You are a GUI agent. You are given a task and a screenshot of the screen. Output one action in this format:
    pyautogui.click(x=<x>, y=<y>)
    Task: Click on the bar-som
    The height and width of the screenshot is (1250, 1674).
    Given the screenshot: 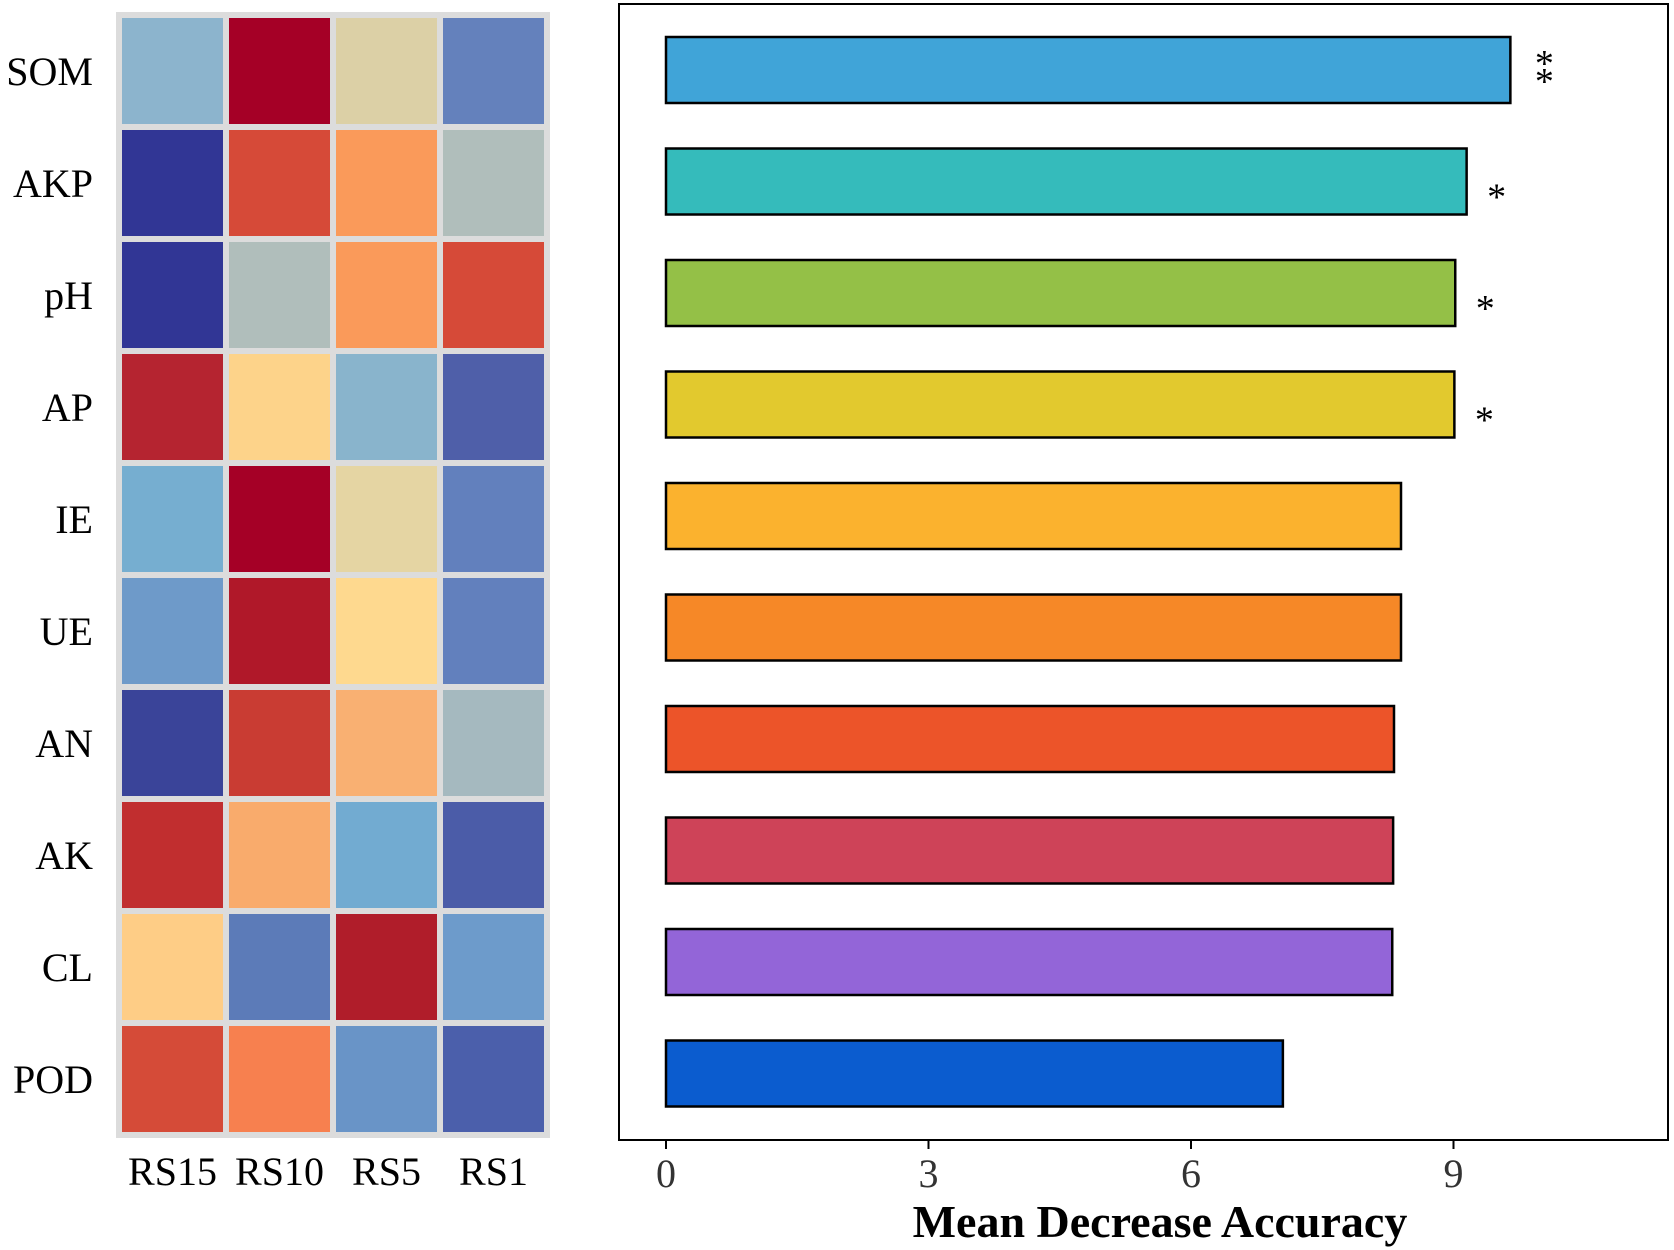 What is the action you would take?
    pyautogui.click(x=1088, y=70)
    